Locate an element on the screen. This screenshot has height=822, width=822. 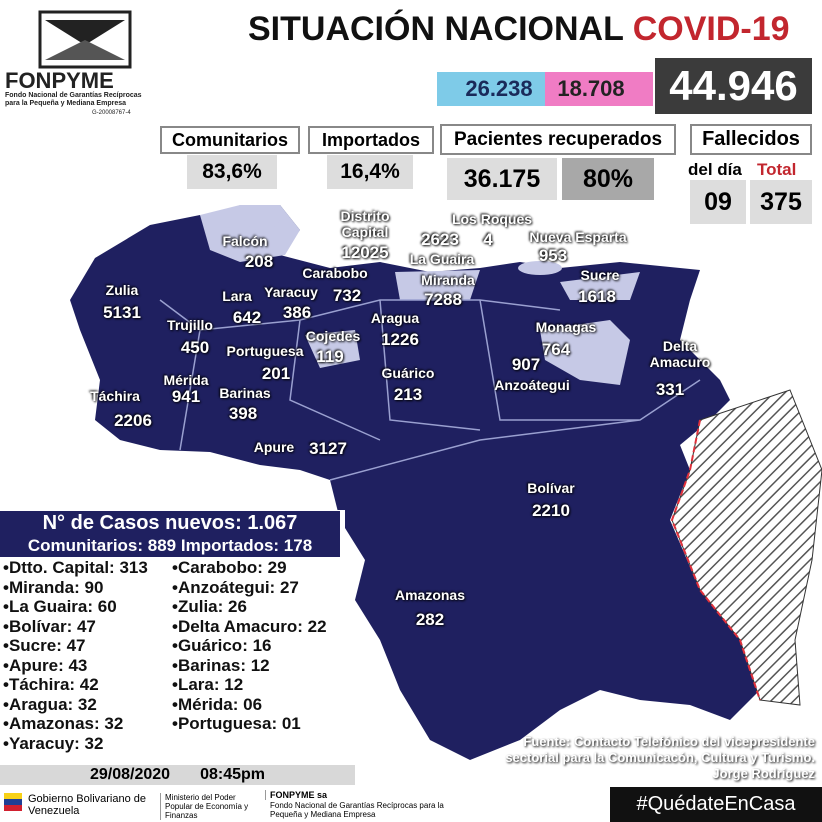
region-name: Apure is located at coordinates (274, 447).